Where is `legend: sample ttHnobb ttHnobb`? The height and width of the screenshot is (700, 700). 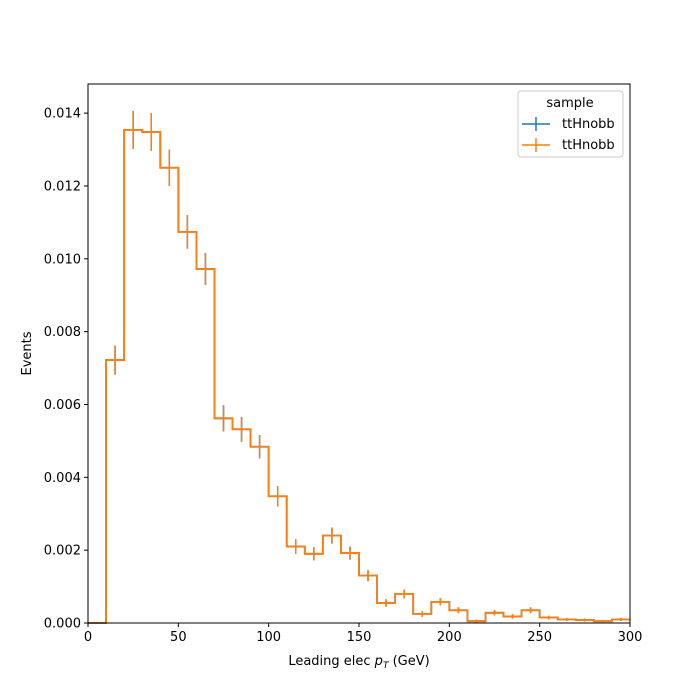
legend: sample ttHnobb ttHnobb is located at coordinates (570, 124).